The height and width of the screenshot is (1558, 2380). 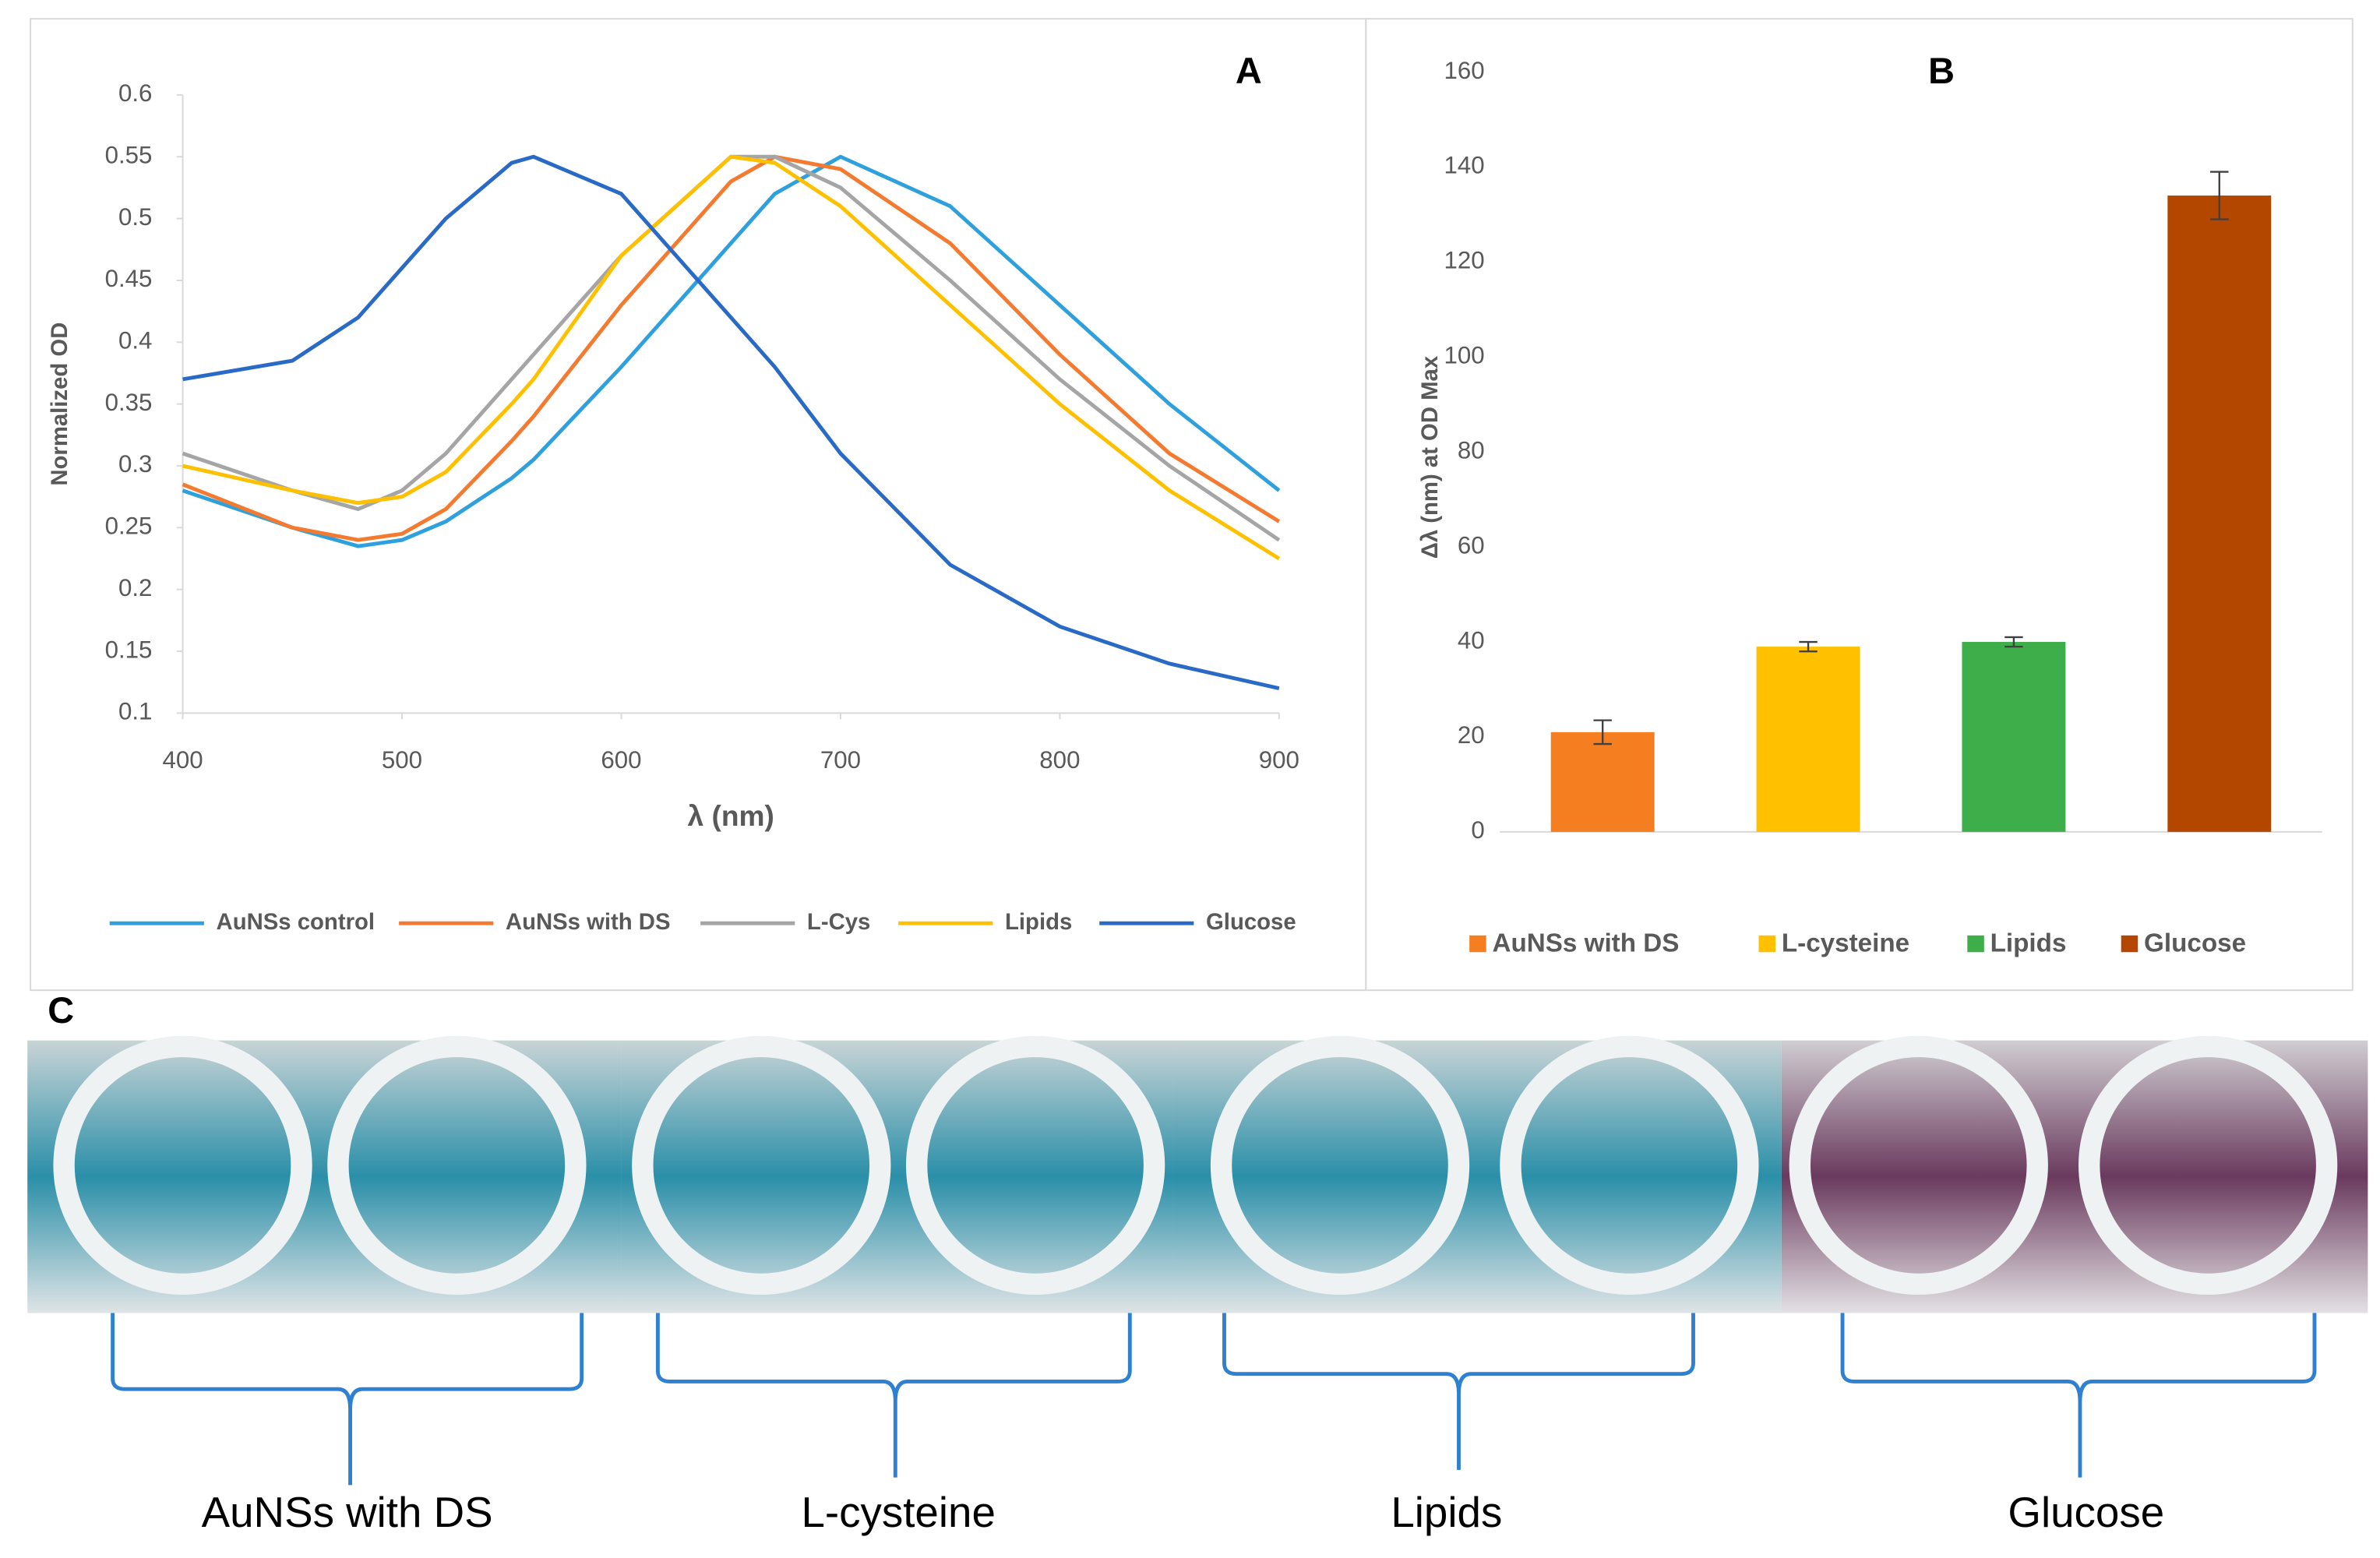 What do you see at coordinates (1471, 450) in the screenshot?
I see `y-tick-label: 80` at bounding box center [1471, 450].